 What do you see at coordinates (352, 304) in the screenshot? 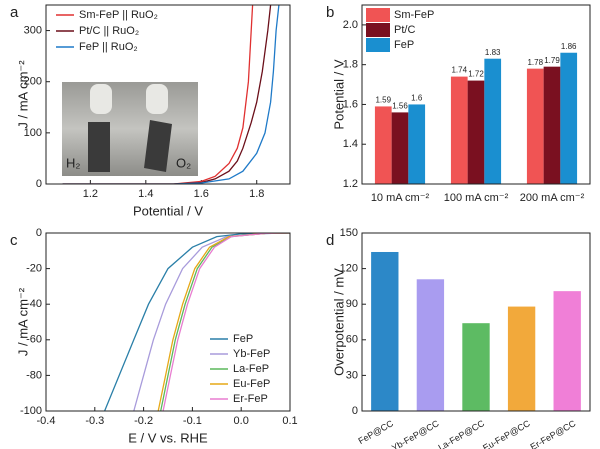
I see `y-tick-label: 90` at bounding box center [352, 304].